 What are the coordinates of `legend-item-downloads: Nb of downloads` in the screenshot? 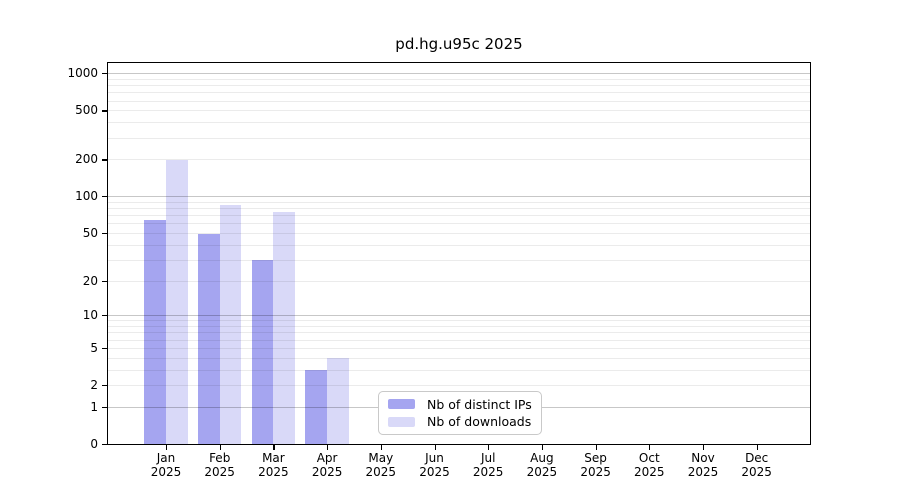 It's located at (460, 421).